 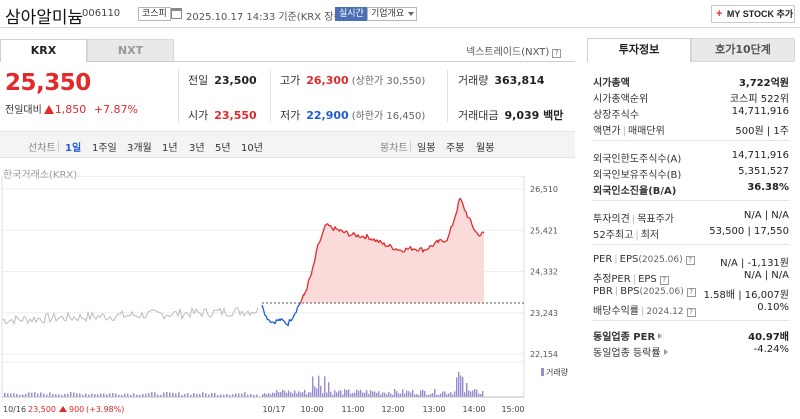 What do you see at coordinates (691, 335) in the screenshot?
I see `row-peer-per: 동일업종 PER 40.97배` at bounding box center [691, 335].